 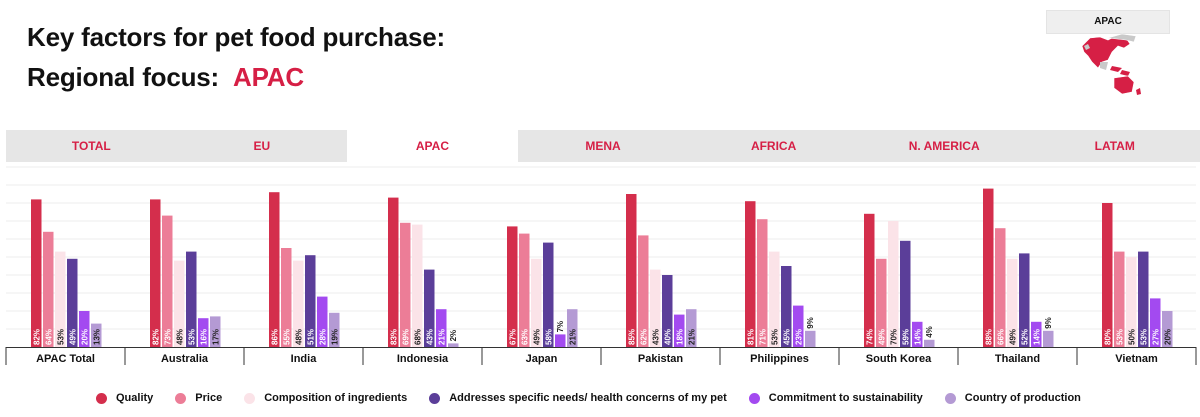 What do you see at coordinates (661, 359) in the screenshot?
I see `category-label: Pakistan` at bounding box center [661, 359].